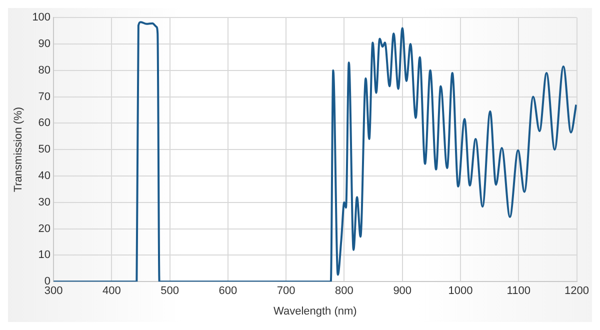 This screenshot has height=330, width=600. What do you see at coordinates (44, 44) in the screenshot?
I see `y-tick-label: 90` at bounding box center [44, 44].